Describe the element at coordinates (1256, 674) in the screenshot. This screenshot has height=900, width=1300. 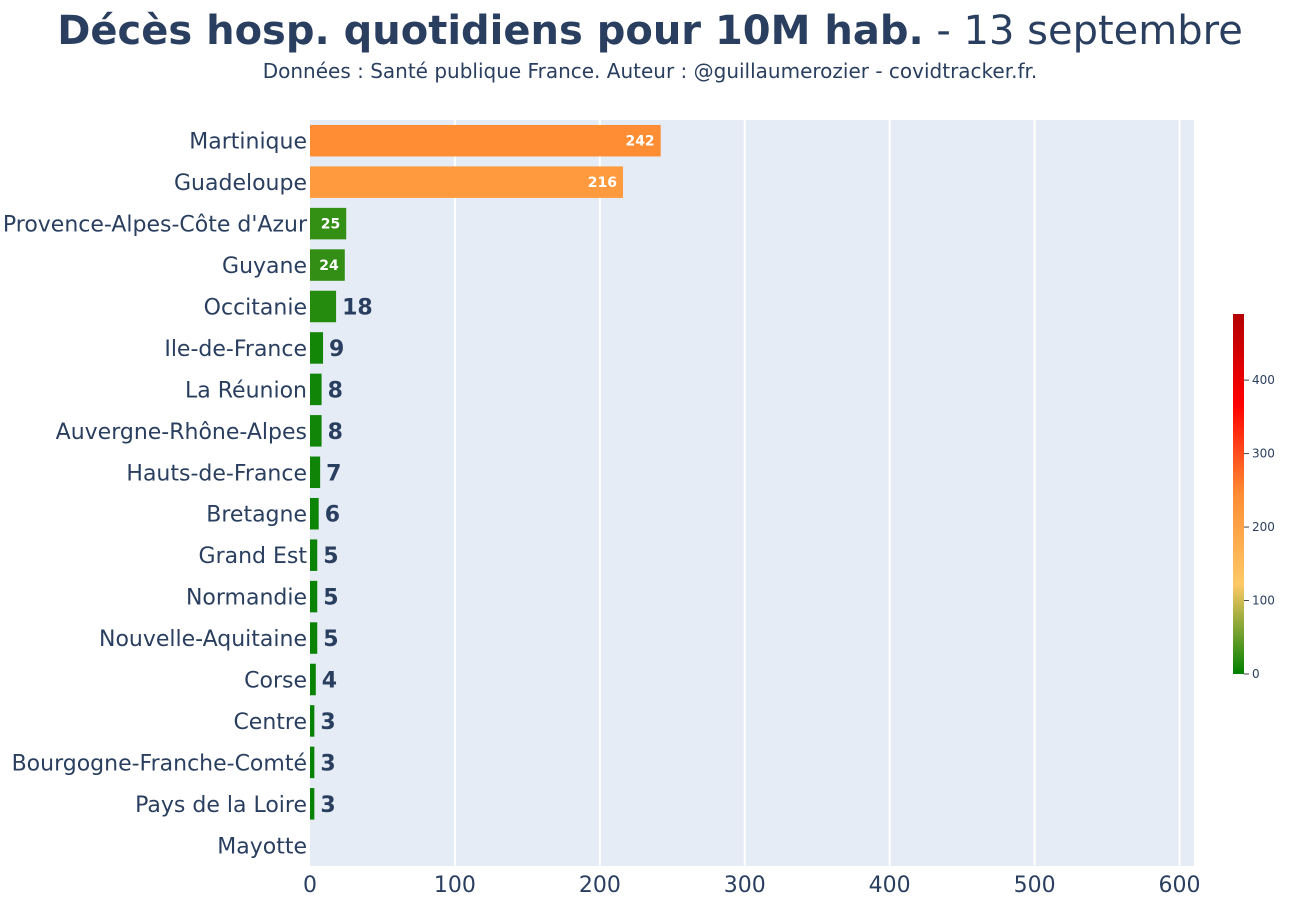
I see `colorbar-tick-label: 0` at that location.